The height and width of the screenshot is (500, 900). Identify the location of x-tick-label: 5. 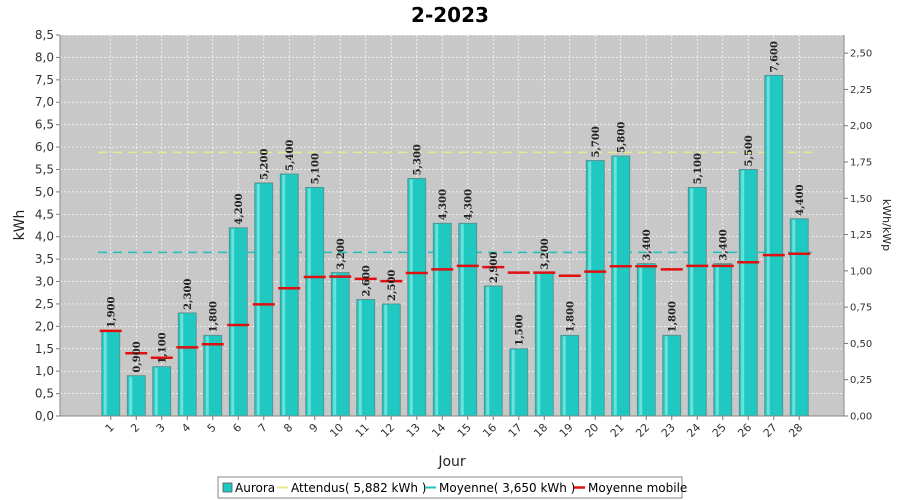
(212, 428).